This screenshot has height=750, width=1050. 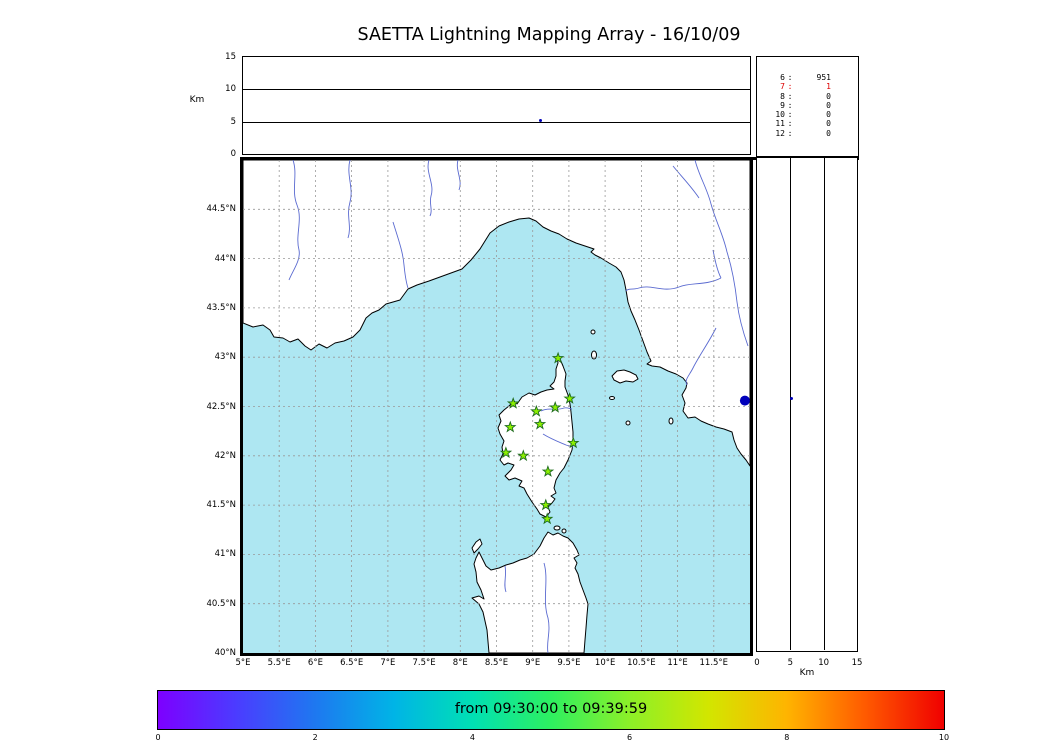 What do you see at coordinates (225, 258) in the screenshot?
I see `lat-tick-label: 44°N` at bounding box center [225, 258].